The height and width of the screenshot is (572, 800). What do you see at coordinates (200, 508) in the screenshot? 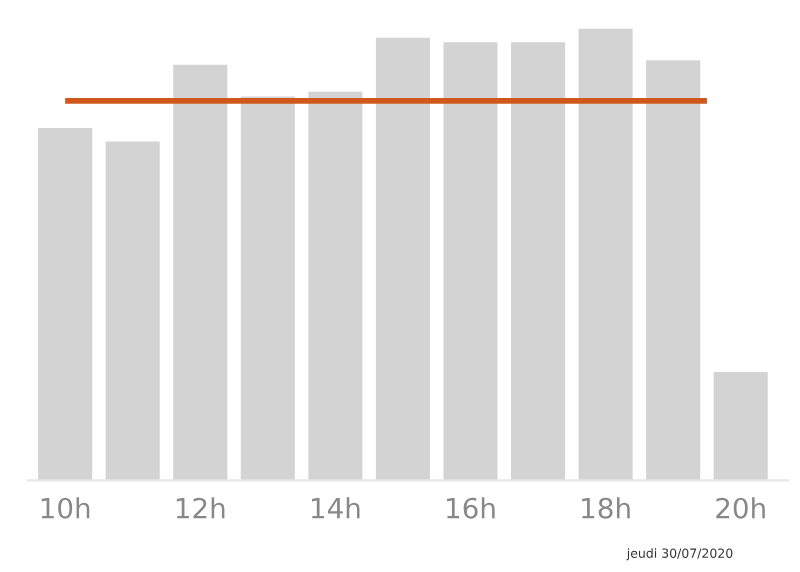
I see `x-tick-label: 12h` at bounding box center [200, 508].